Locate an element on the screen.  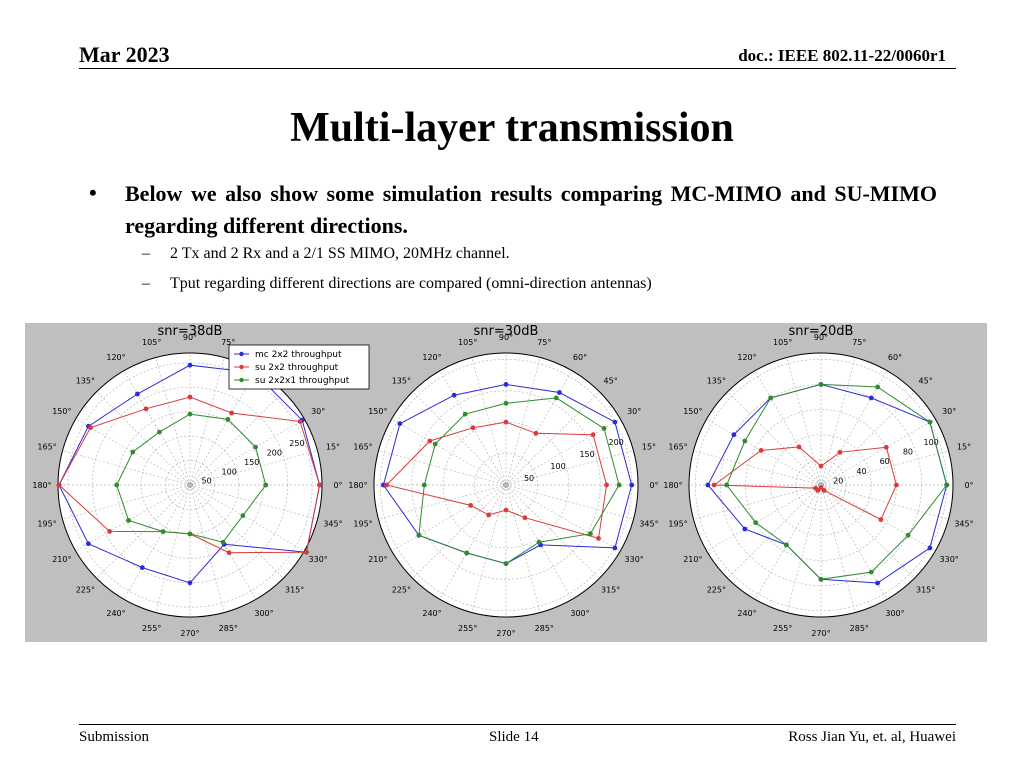
legend-label: su 2x2x1 throughput is located at coordinates (302, 381).